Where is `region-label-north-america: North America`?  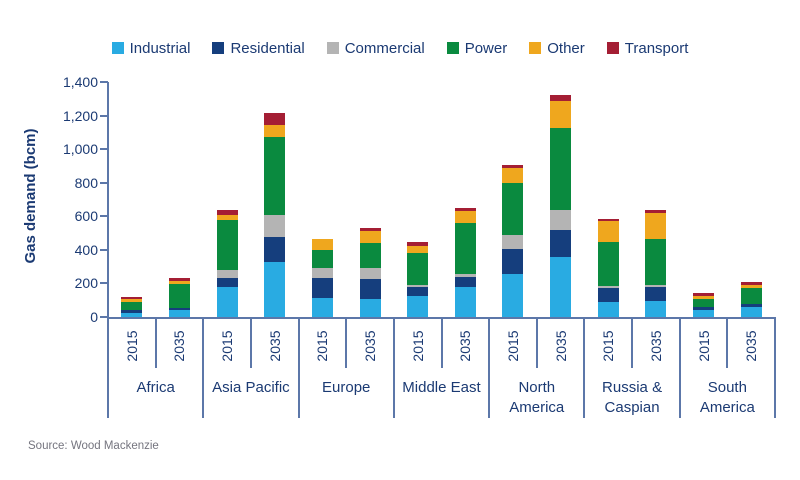 region-label-north-america: North America is located at coordinates (536, 398).